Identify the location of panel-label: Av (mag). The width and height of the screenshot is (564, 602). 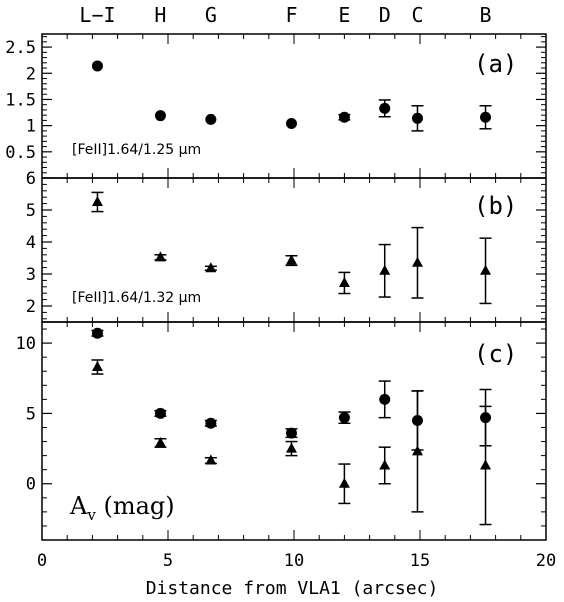
(122, 508).